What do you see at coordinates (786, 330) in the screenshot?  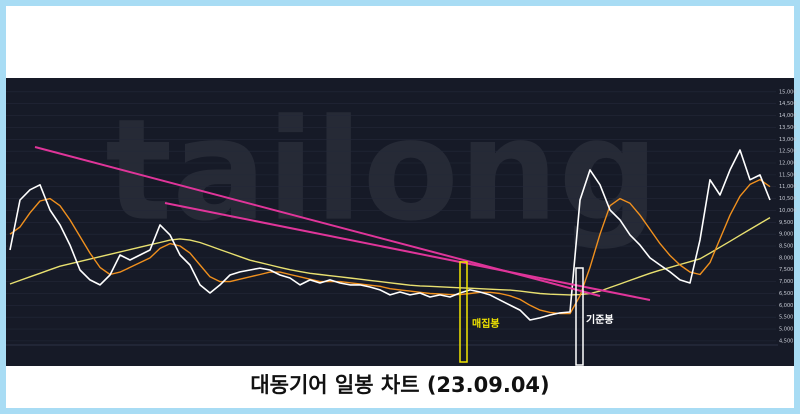 I see `y-tick-label: 5,000` at bounding box center [786, 330].